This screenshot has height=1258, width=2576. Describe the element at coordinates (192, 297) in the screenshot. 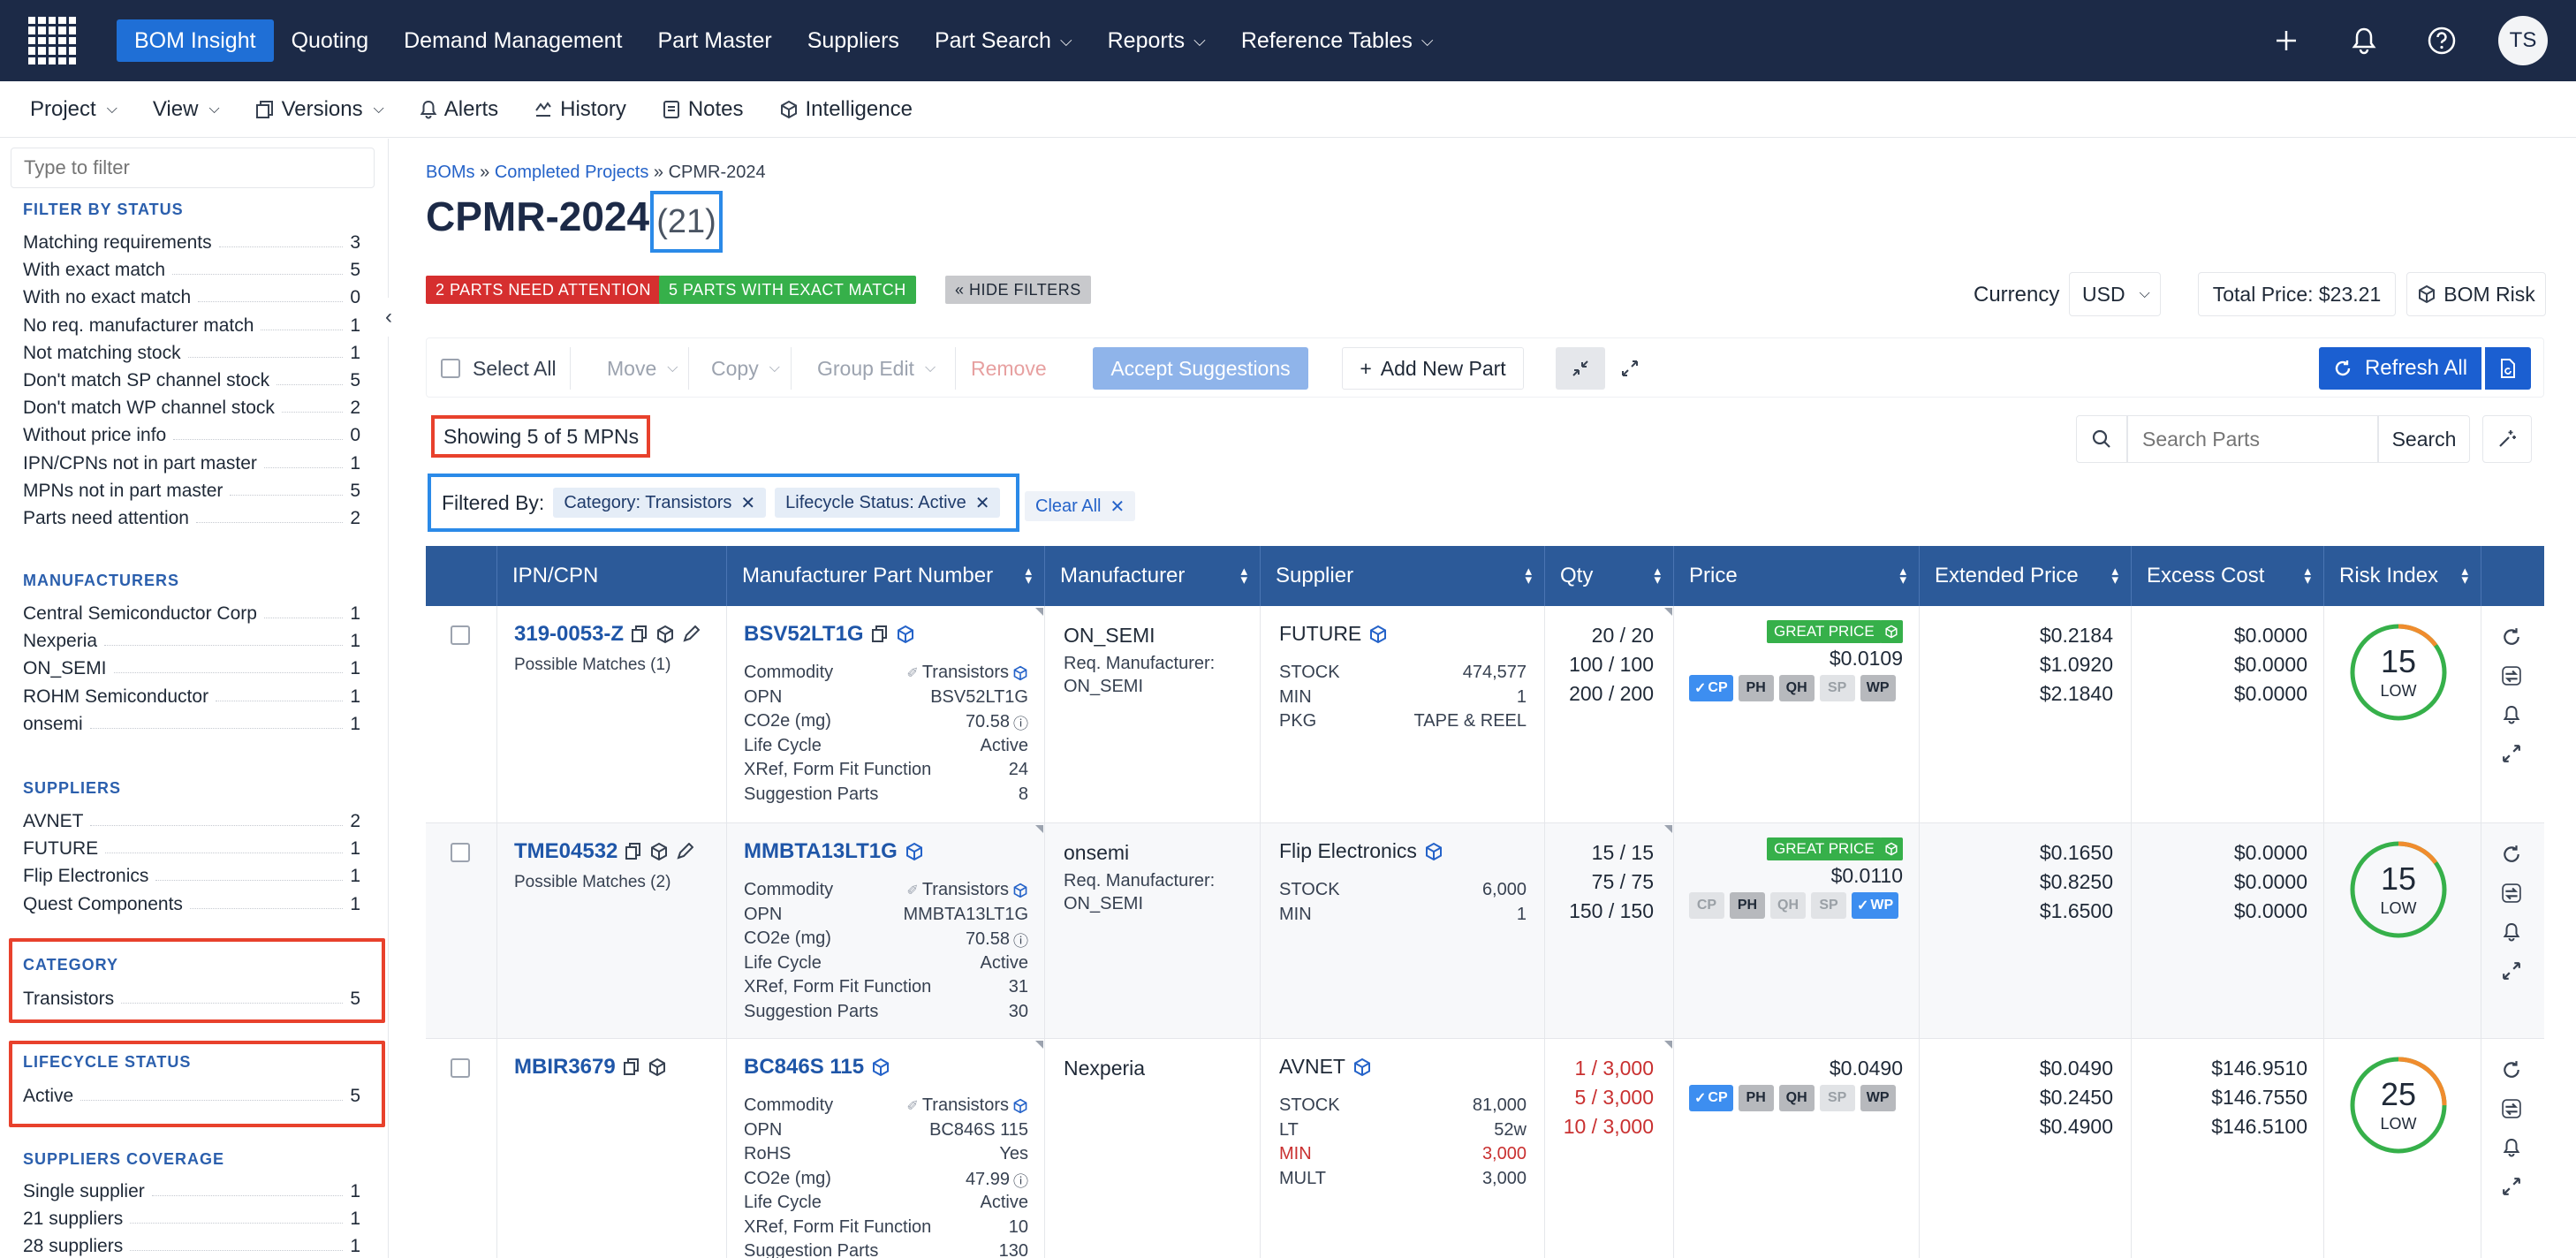

I see `sidebar-filter-item: With no exact match 0` at that location.